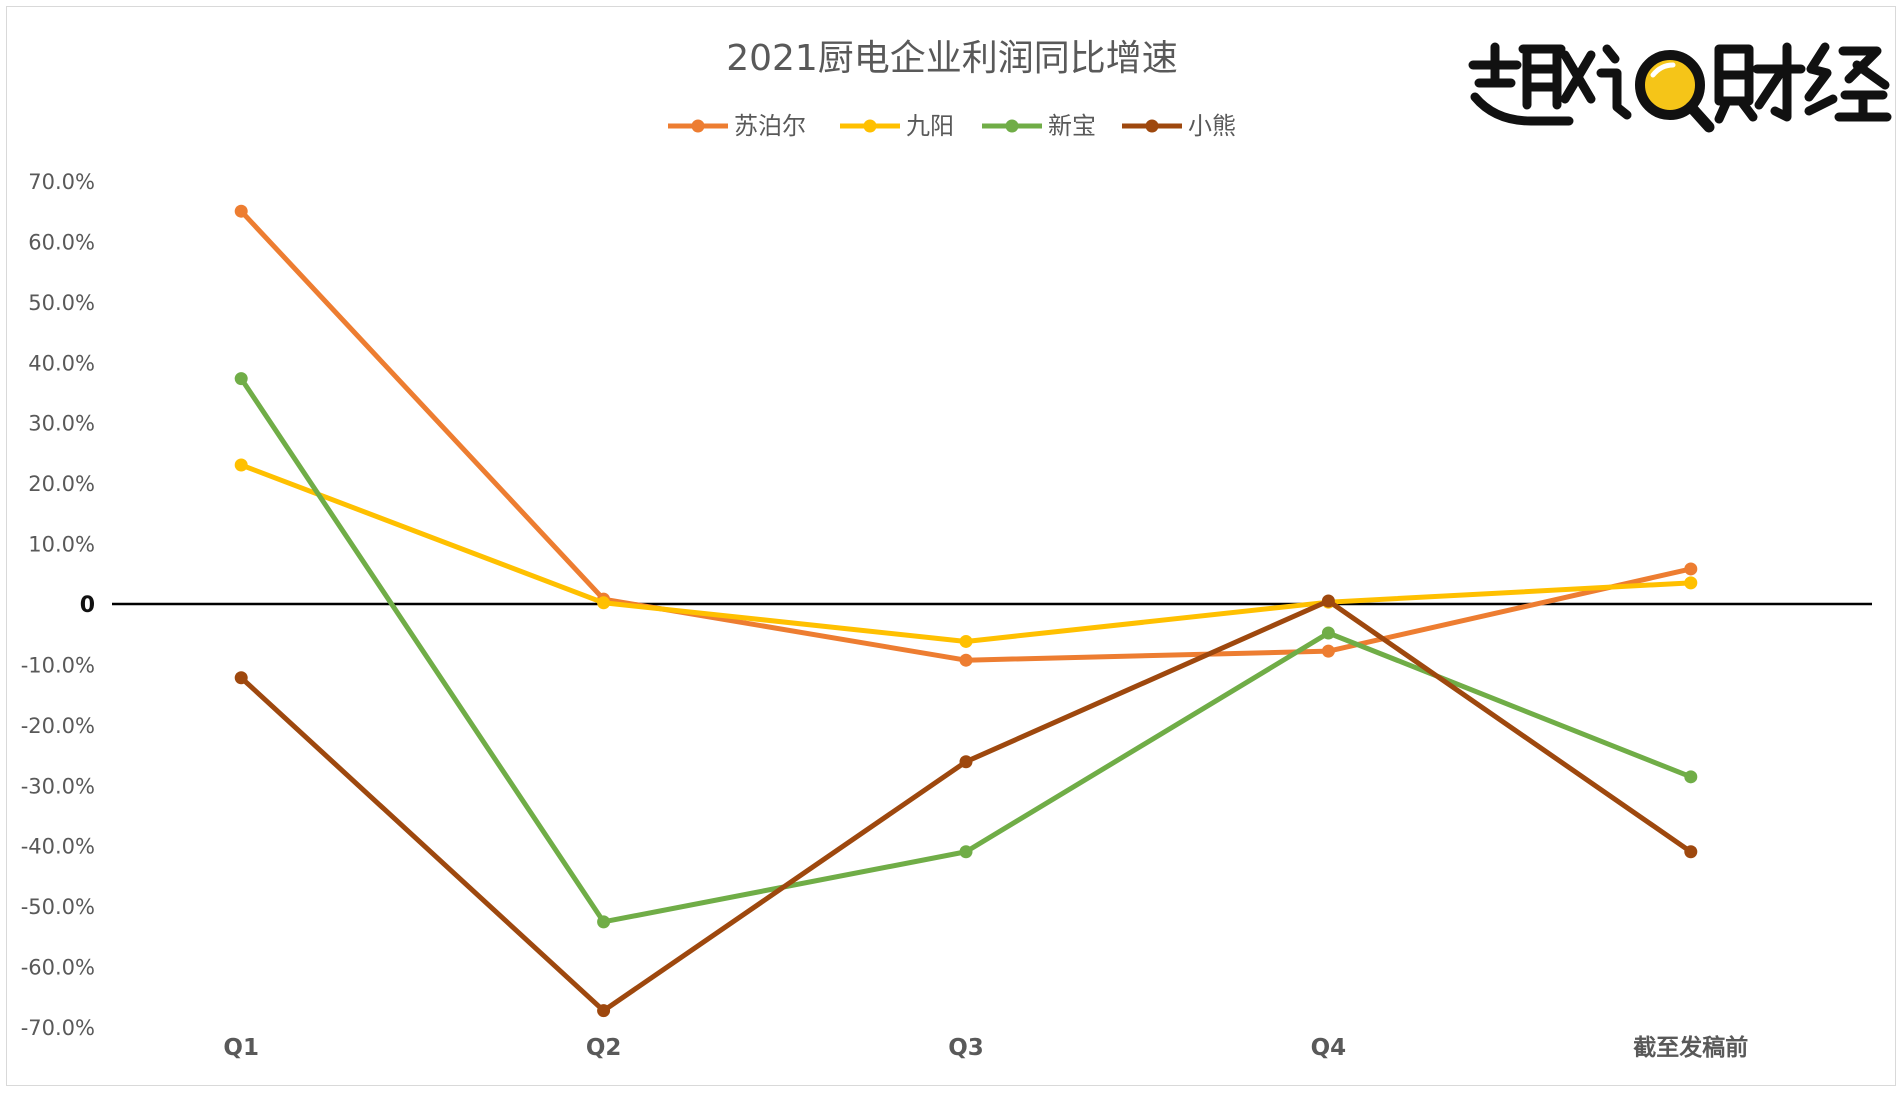 Image resolution: width=1904 pixels, height=1094 pixels. Describe the element at coordinates (58, 1028) in the screenshot. I see `y-tick-label: -70.0%` at that location.